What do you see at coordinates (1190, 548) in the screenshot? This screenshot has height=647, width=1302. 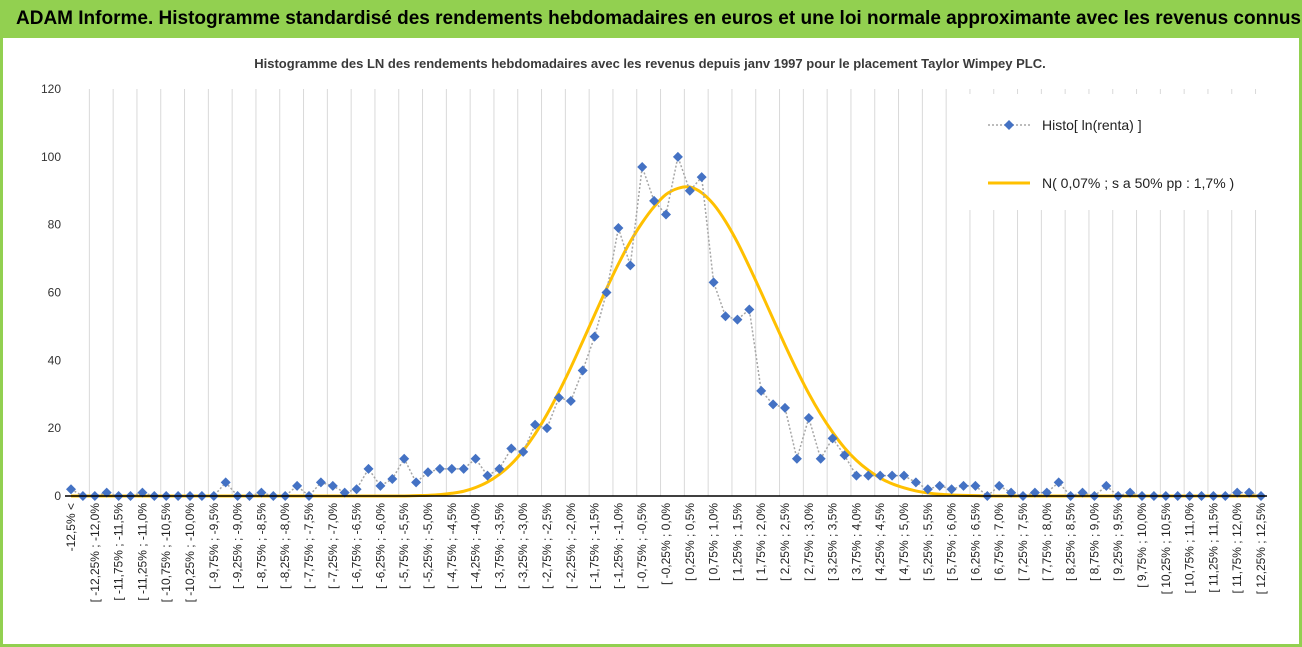 I see `x-tick-label: [ 10,75% ; 11,0%` at bounding box center [1190, 548].